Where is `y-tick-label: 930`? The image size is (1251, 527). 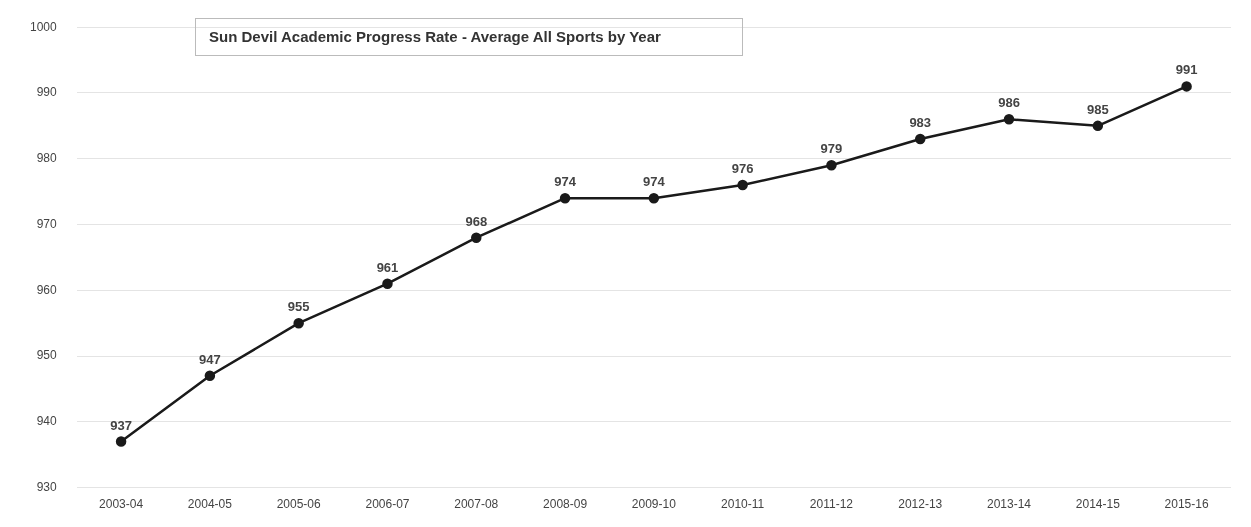
y-tick-label: 930 is located at coordinates (47, 486).